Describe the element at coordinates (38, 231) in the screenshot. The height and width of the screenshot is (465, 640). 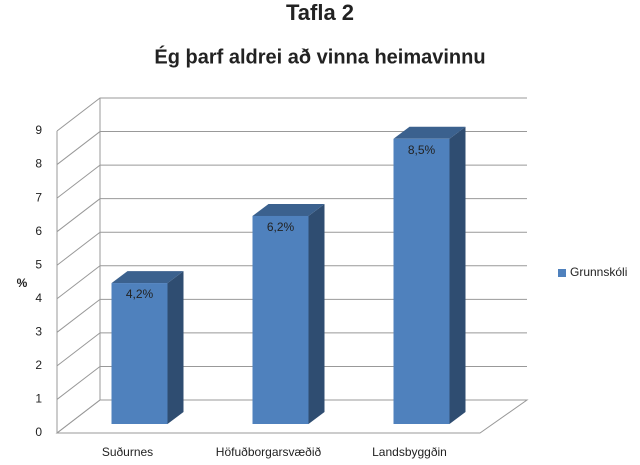
I see `y-tick-label: 6` at that location.